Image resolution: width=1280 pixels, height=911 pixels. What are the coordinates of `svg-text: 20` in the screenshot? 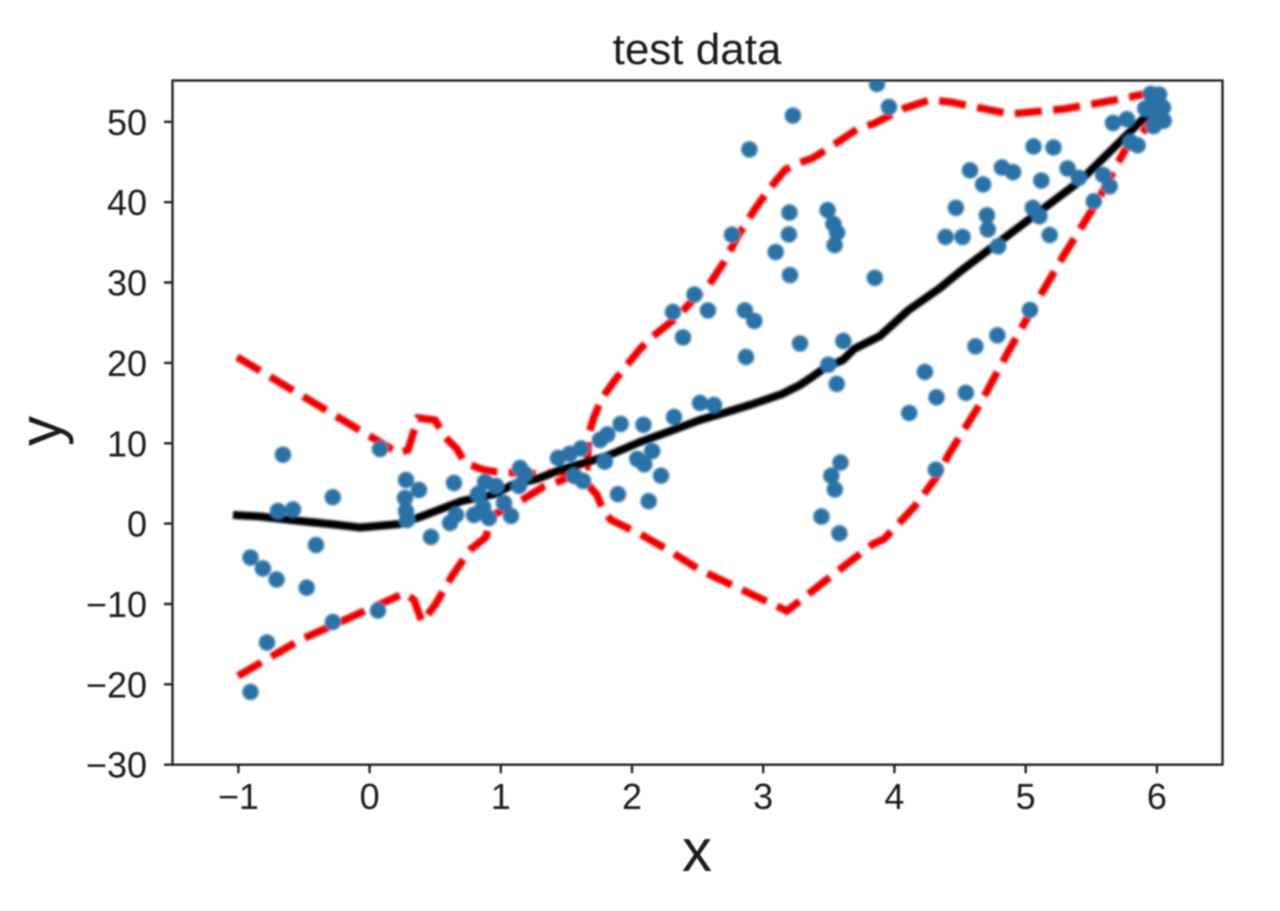 It's located at (127, 363).